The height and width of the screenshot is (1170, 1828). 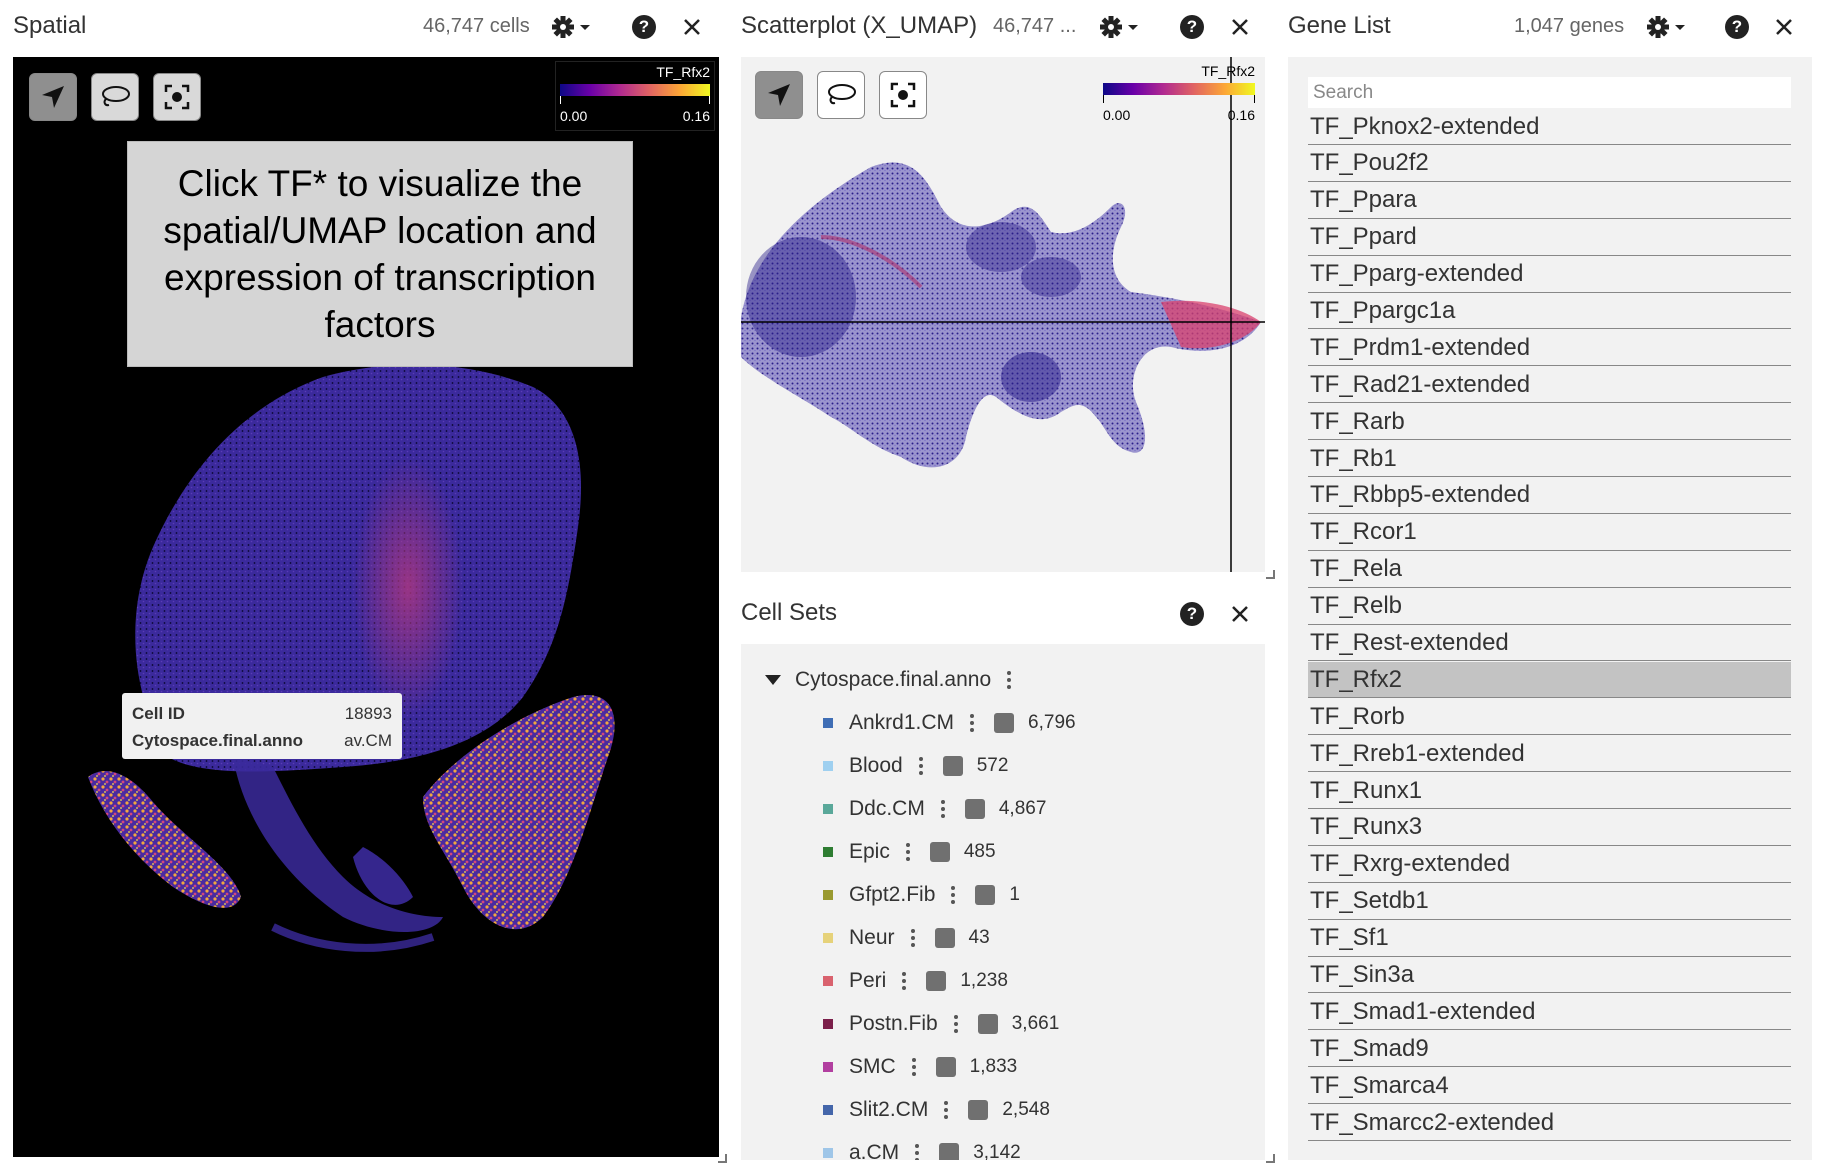 I want to click on cellset-item: Postn.Fib 3,661, so click(x=941, y=1024).